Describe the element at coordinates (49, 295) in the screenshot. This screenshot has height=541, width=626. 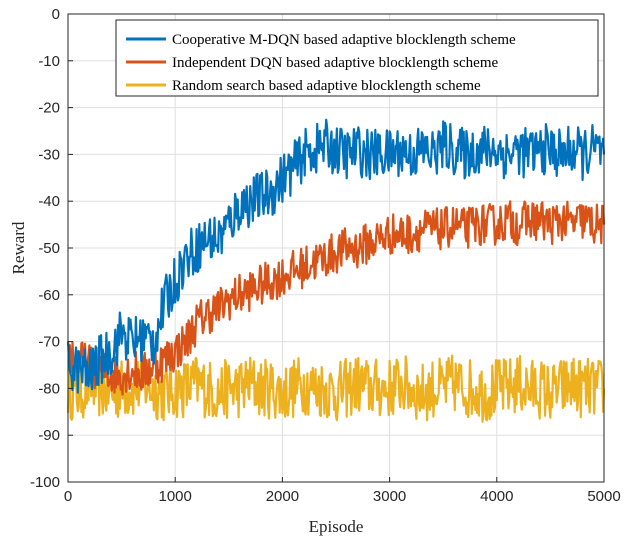
I see `y-tick-label: -60` at that location.